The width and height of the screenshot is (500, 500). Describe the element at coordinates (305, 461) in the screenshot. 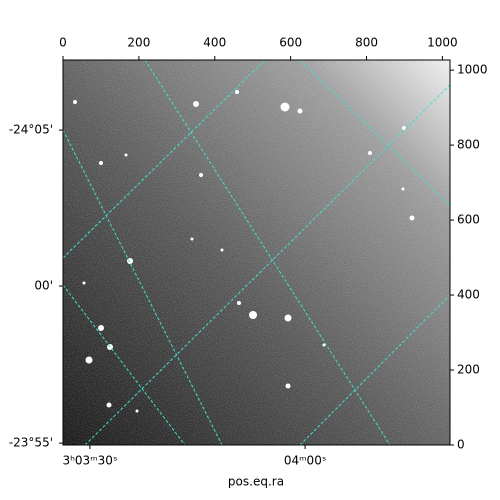

I see `ra-tick-label: 04ᵐ00ˢ` at that location.